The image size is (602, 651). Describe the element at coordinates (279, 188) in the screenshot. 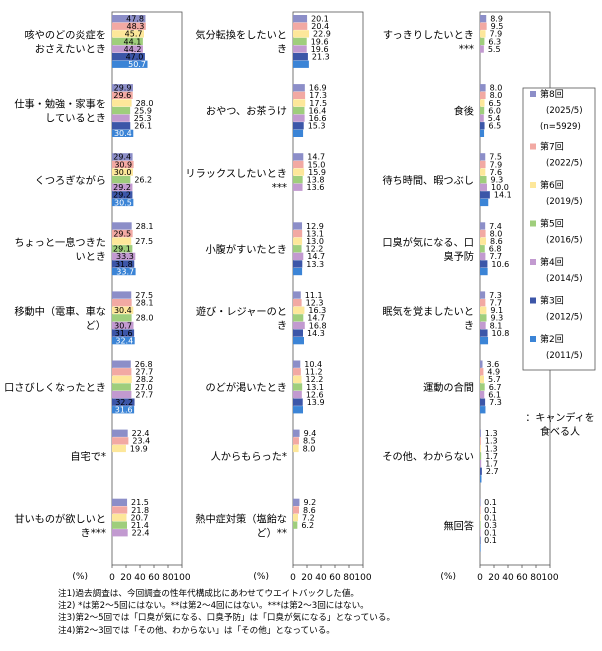

I see `category-label: ***` at that location.